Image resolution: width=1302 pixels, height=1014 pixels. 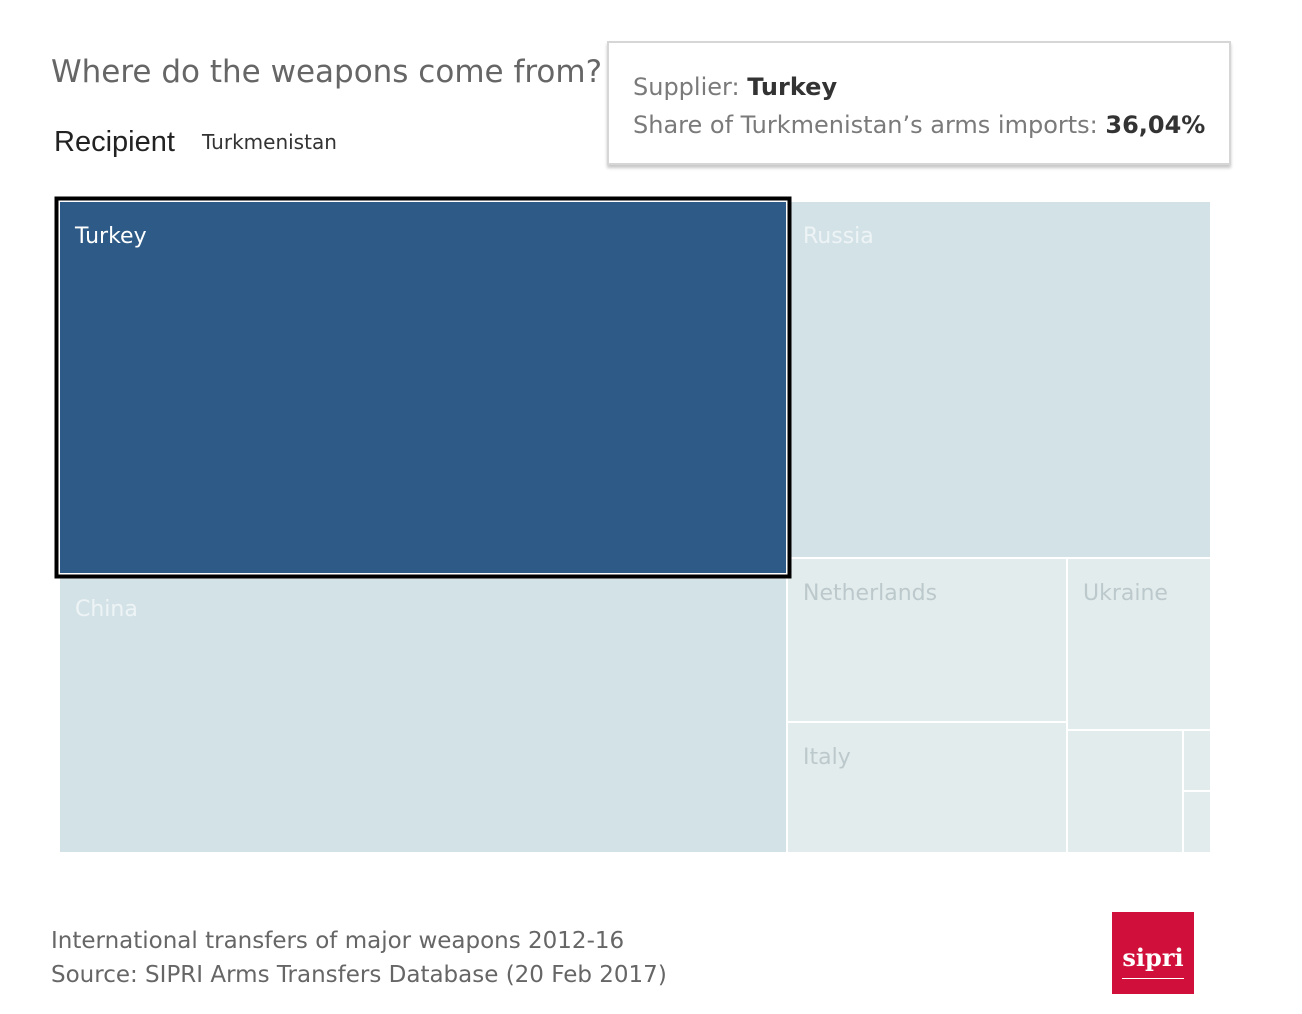 I want to click on treemap-tile-rect-italy, so click(x=927, y=787).